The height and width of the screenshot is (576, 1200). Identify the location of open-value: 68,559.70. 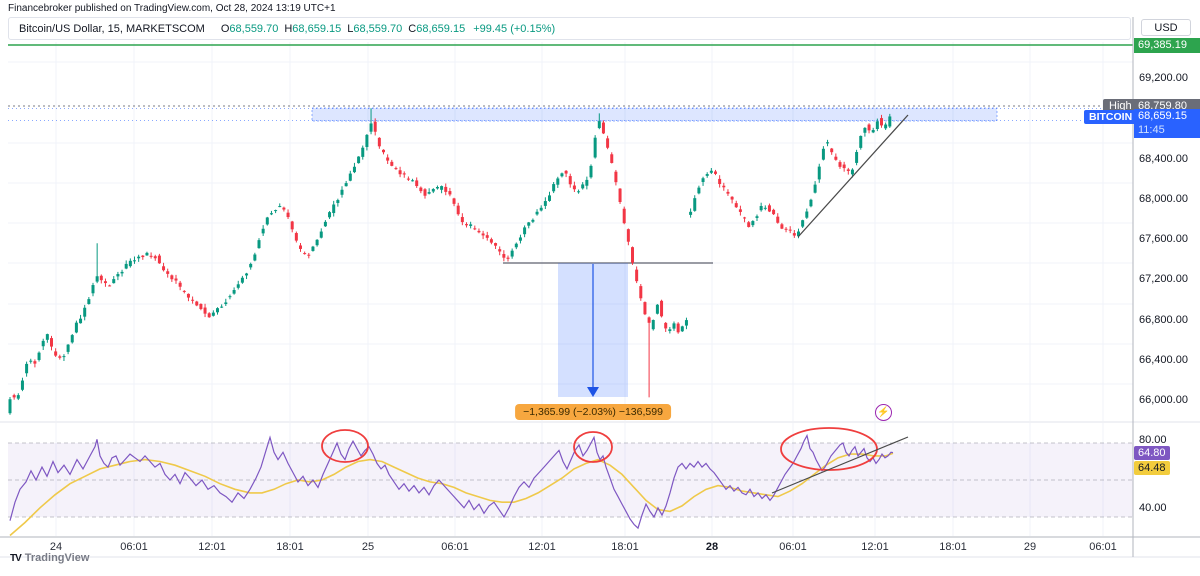
(254, 28).